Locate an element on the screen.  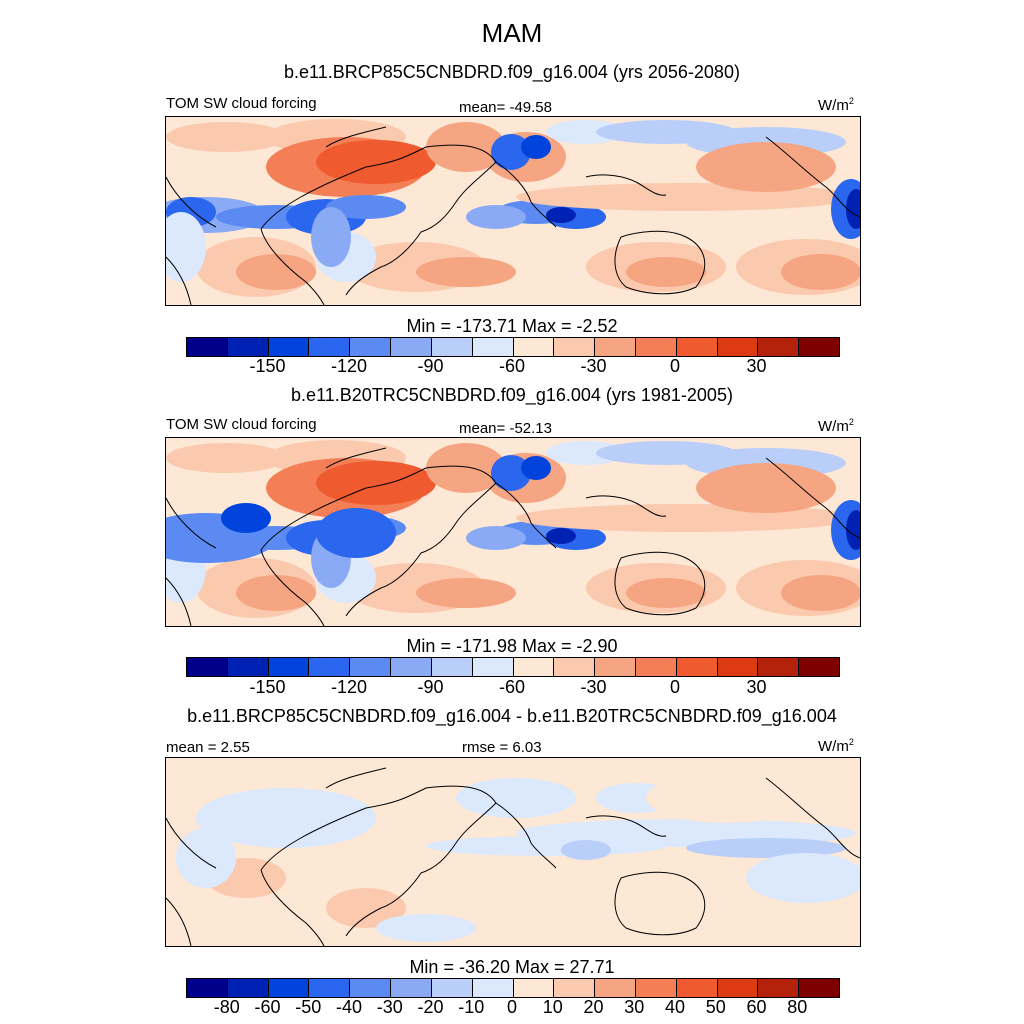
colorbar-tick-label: 10 is located at coordinates (552, 1007).